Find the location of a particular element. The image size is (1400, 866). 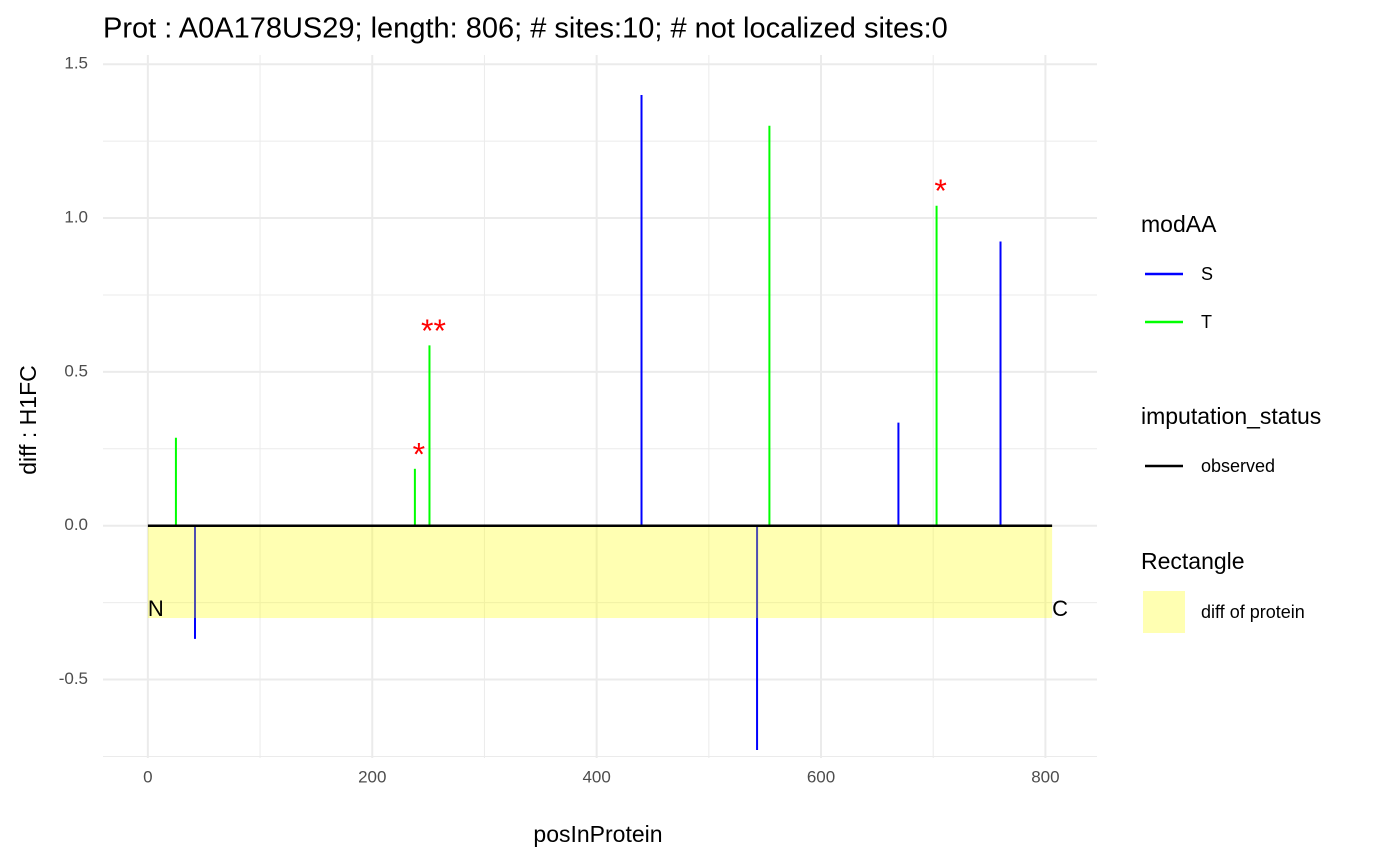

x-tick-label: 800 is located at coordinates (1045, 776).